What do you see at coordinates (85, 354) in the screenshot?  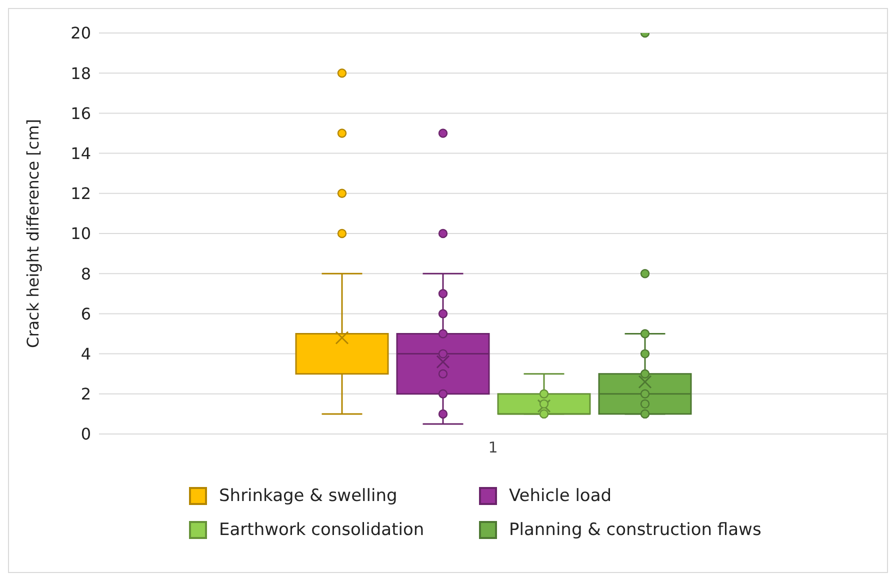 I see `y-tick-label: 4` at bounding box center [85, 354].